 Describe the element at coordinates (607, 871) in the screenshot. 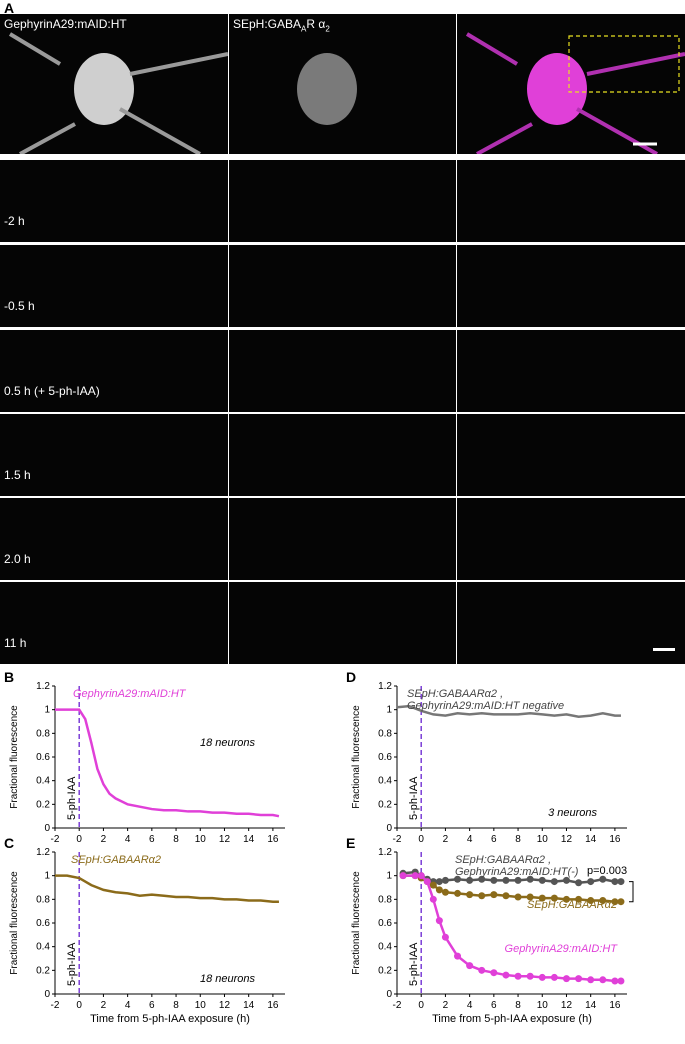

I see `p-value: p=0.003` at that location.